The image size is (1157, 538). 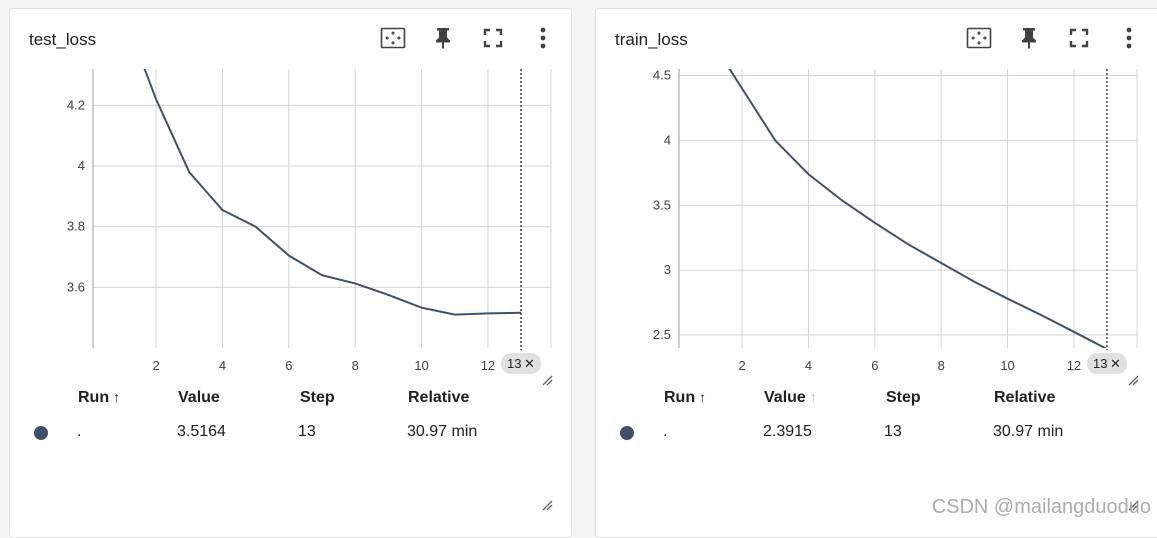 What do you see at coordinates (813, 397) in the screenshot?
I see `sort-hint-icon: ↑` at bounding box center [813, 397].